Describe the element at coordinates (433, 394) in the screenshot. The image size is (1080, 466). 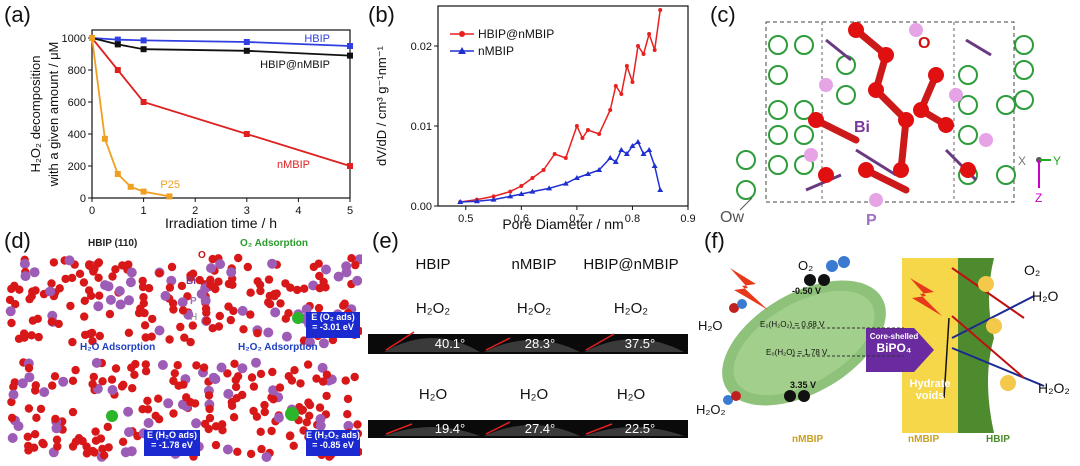
I see `row-label-h2o-1: H₂O` at that location.